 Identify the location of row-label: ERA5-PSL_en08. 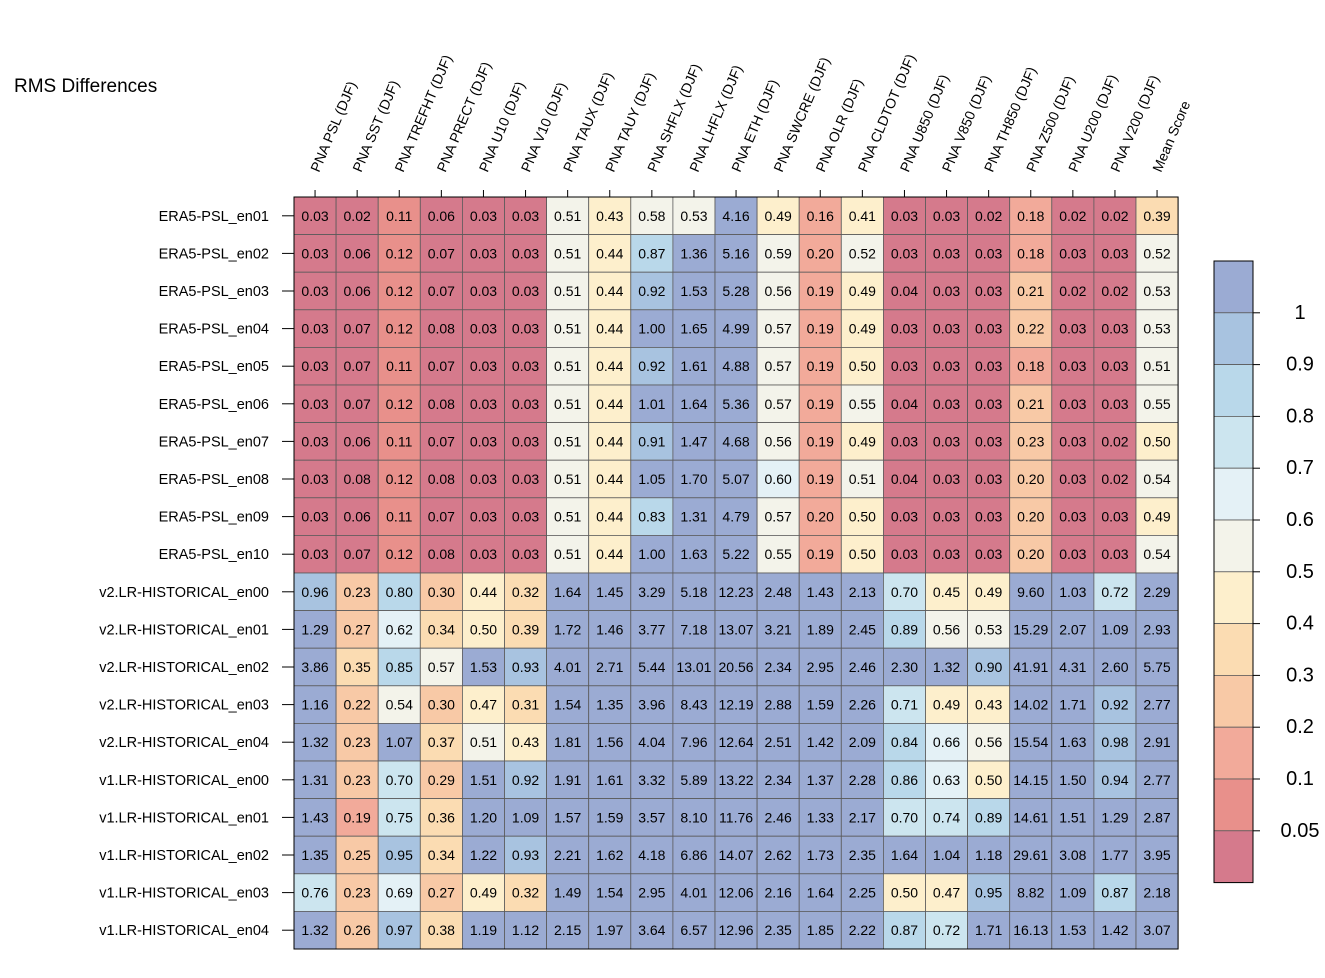
(214, 480).